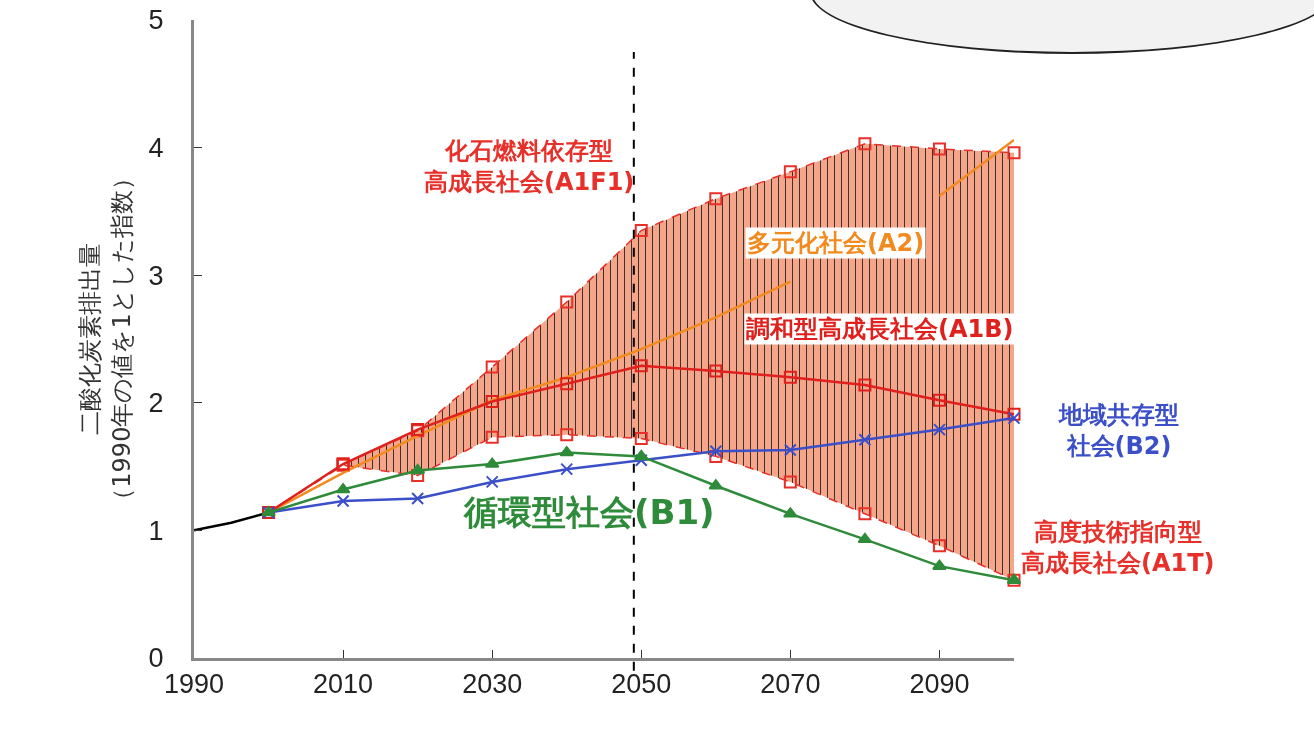 This screenshot has width=1314, height=742. Describe the element at coordinates (1118, 431) in the screenshot. I see `series-label: 地域共存型社会(B2)` at that location.